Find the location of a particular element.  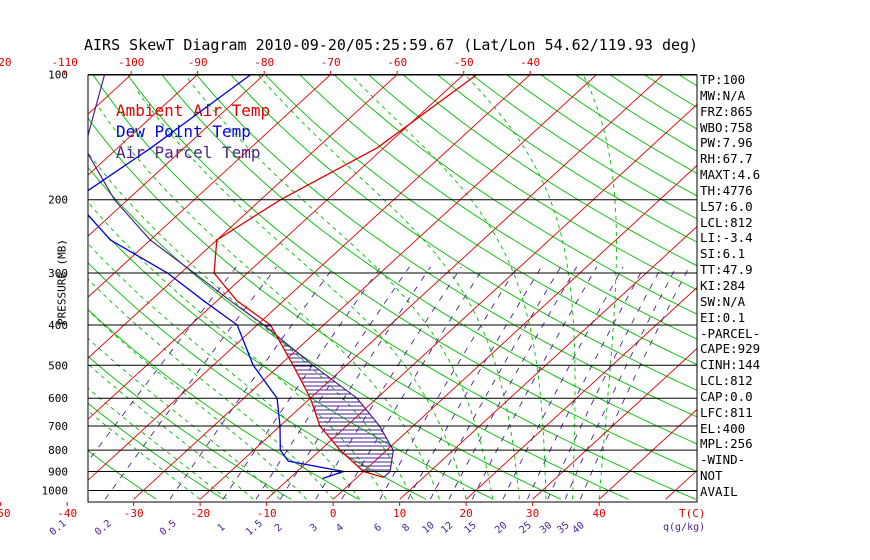

mixing-ratio-label: 1 is located at coordinates (222, 528).